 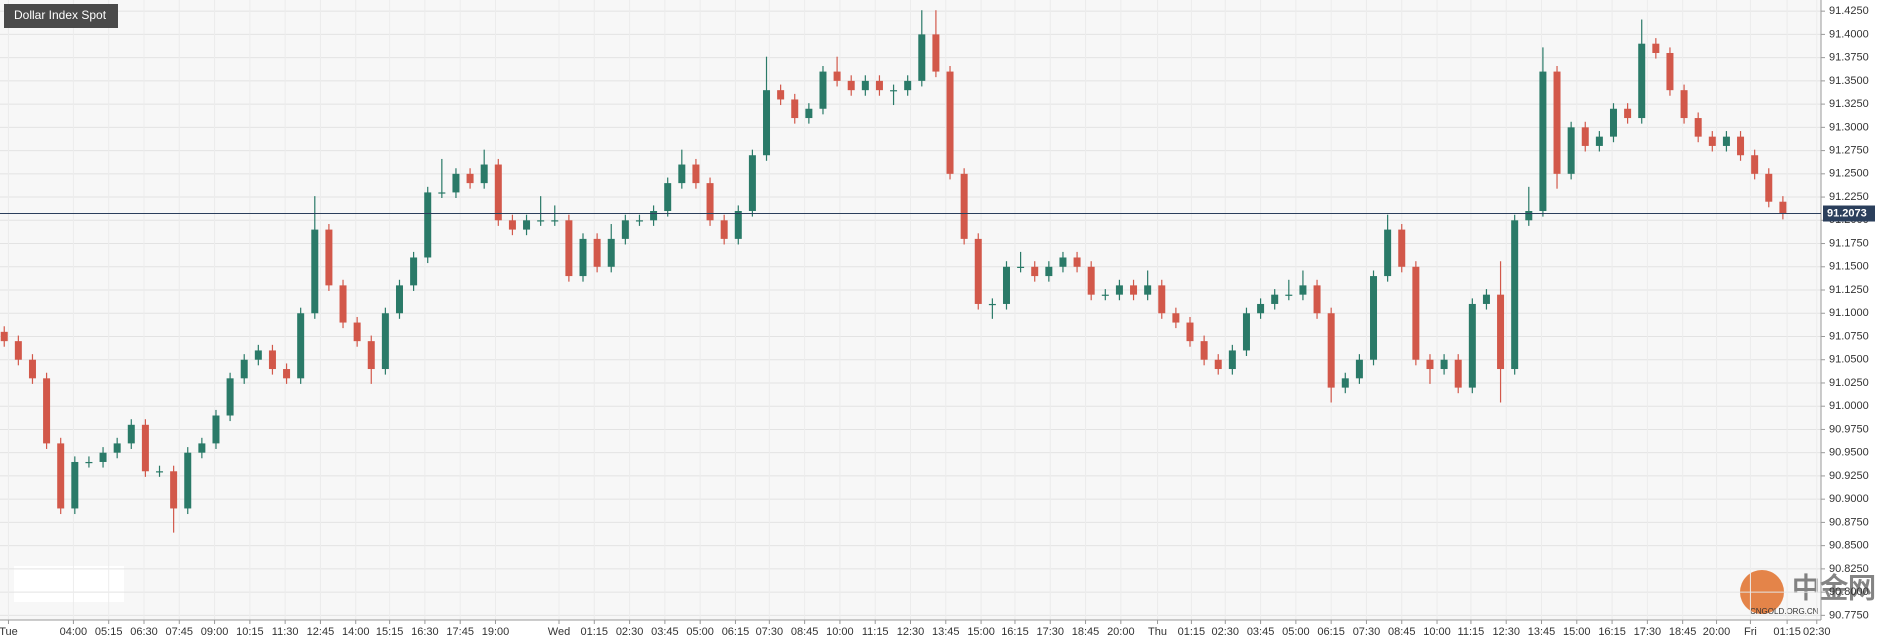 What do you see at coordinates (1506, 632) in the screenshot?
I see `x-tick-label: 12:30` at bounding box center [1506, 632].